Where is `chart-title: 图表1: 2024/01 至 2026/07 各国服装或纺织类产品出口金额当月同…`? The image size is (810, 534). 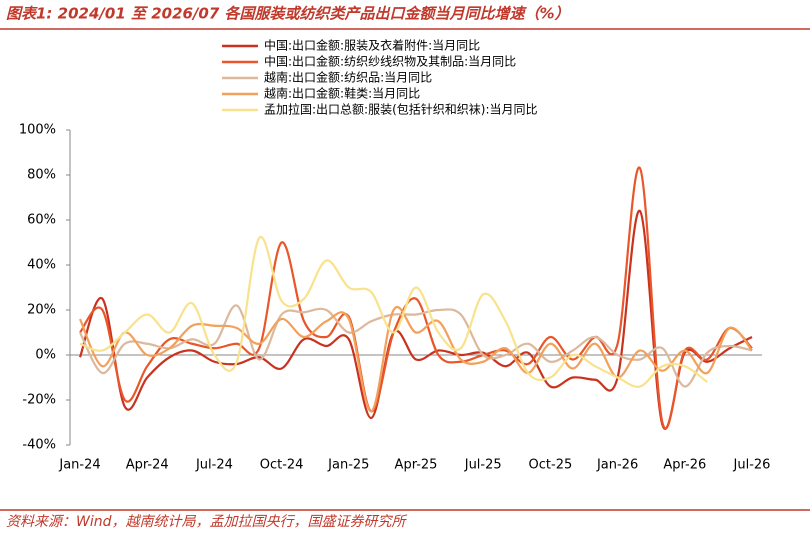 chart-title: 图表1: 2024/01 至 2026/07 各国服装或纺织类产品出口金额当月同… is located at coordinates (288, 14).